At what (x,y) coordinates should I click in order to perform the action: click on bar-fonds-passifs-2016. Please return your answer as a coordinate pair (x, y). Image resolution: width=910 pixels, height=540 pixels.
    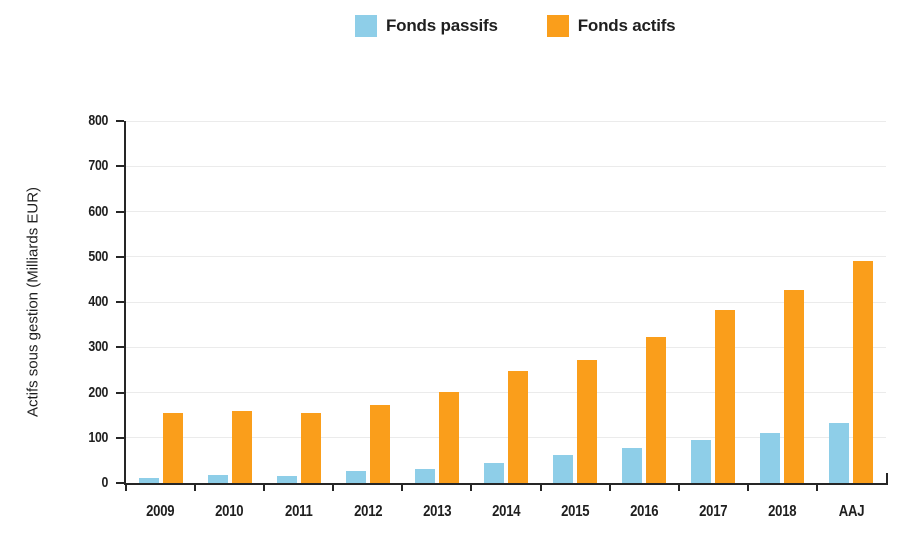
    Looking at the image, I should click on (632, 465).